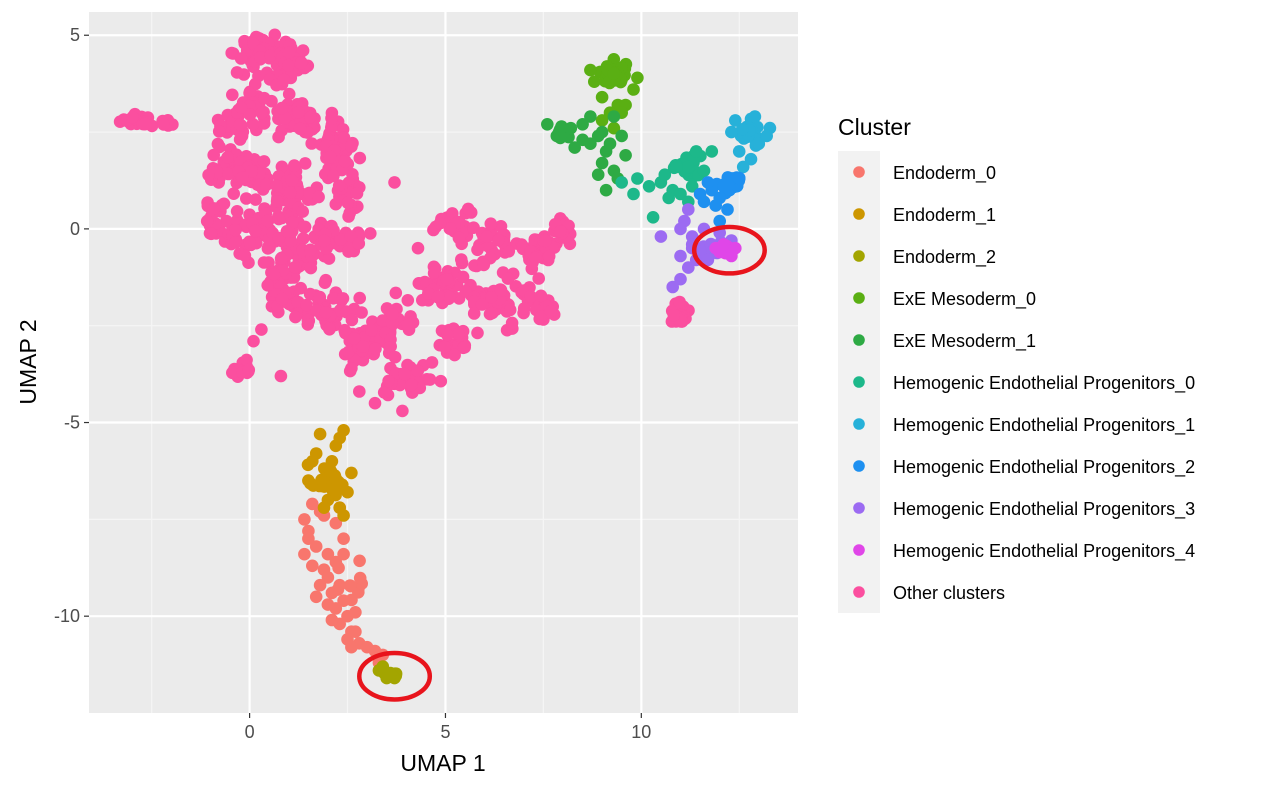  I want to click on legend-label: Hemogenic Endothelial Progenitors_3, so click(1044, 509).